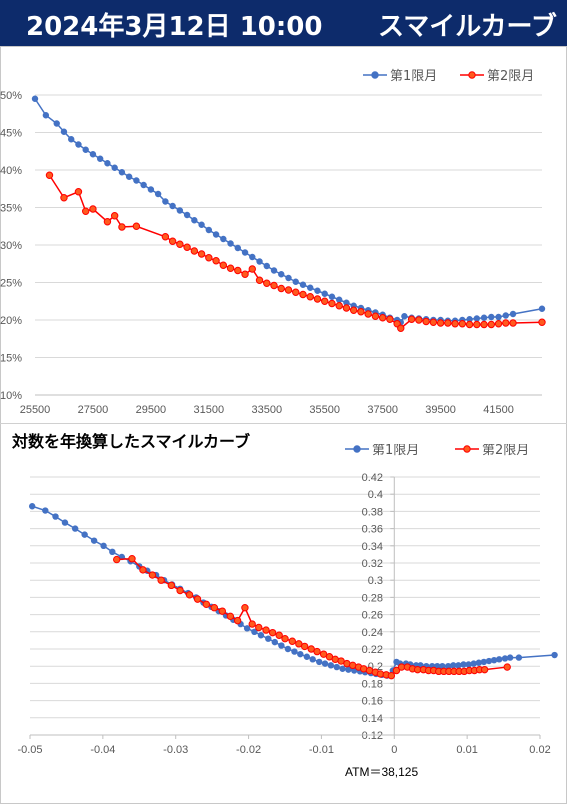 The height and width of the screenshot is (804, 567). Describe the element at coordinates (539, 750) in the screenshot. I see `x-tick-label: 0.02` at that location.